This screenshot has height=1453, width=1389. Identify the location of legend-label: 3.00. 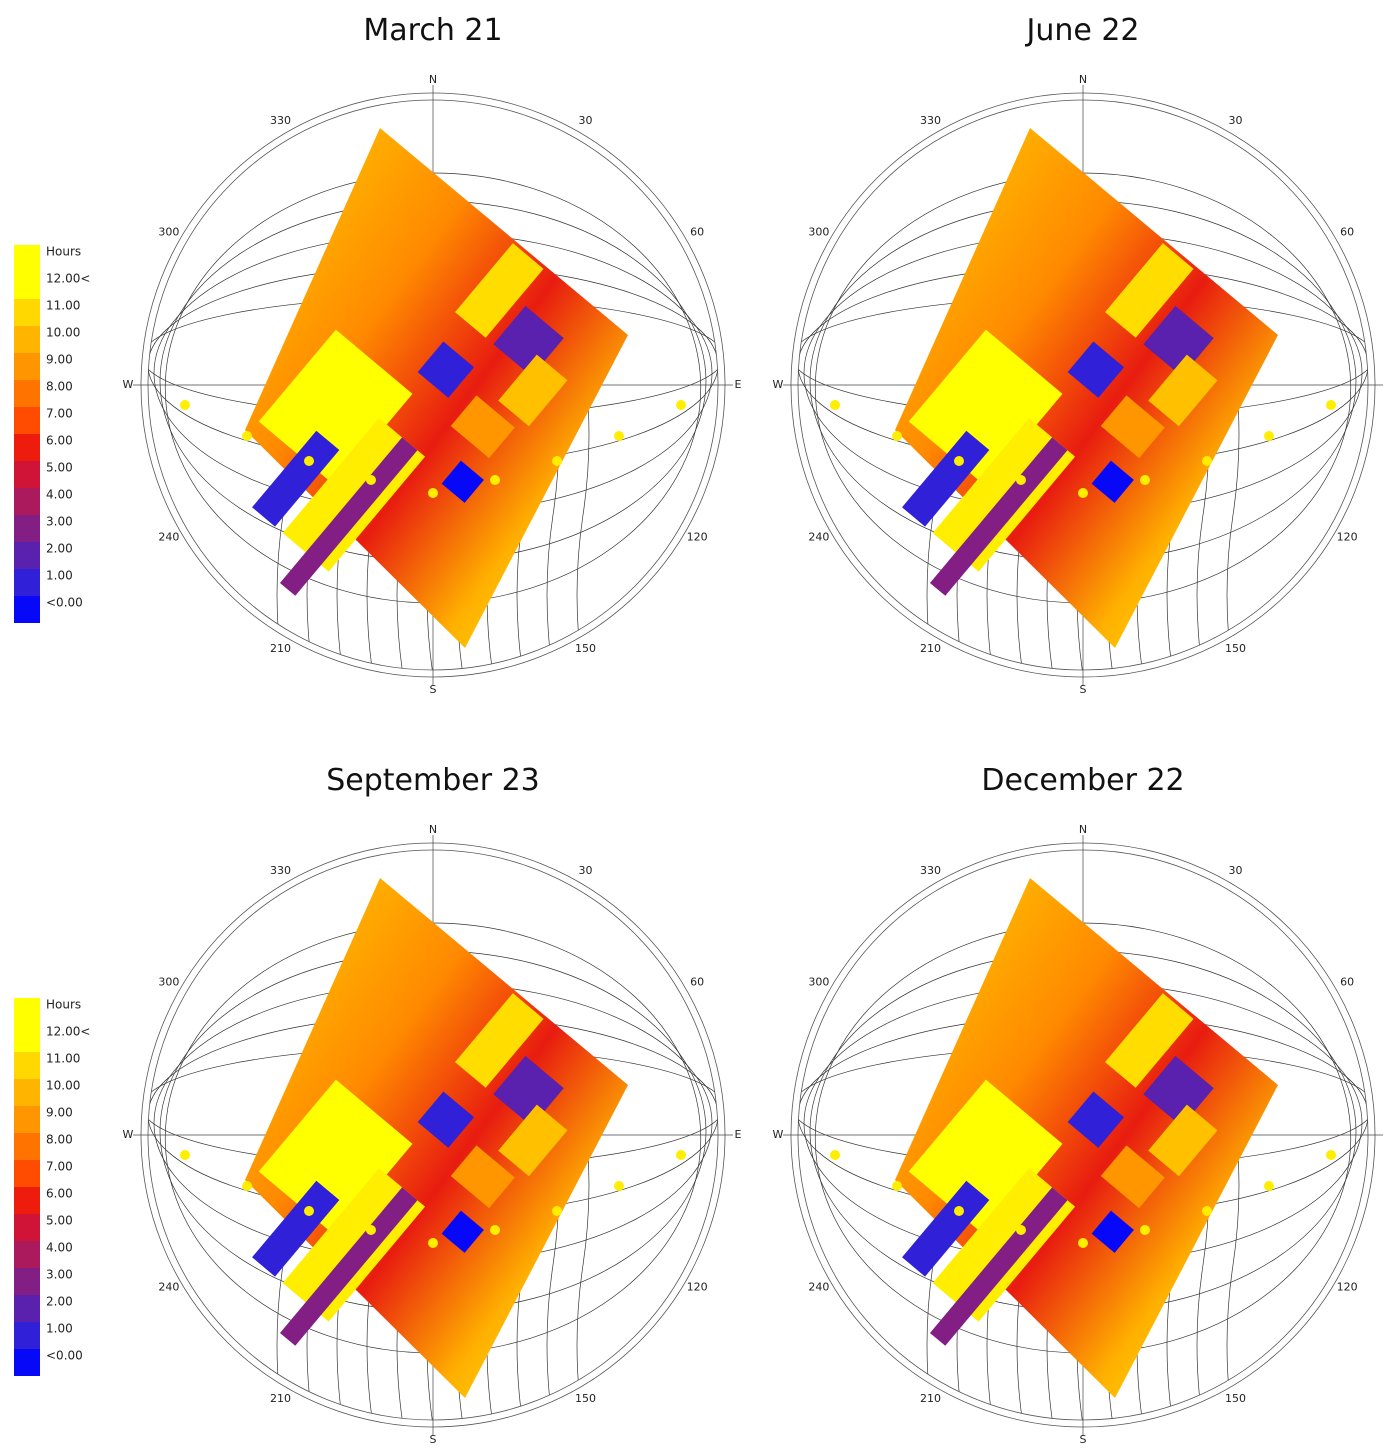
(59, 1275).